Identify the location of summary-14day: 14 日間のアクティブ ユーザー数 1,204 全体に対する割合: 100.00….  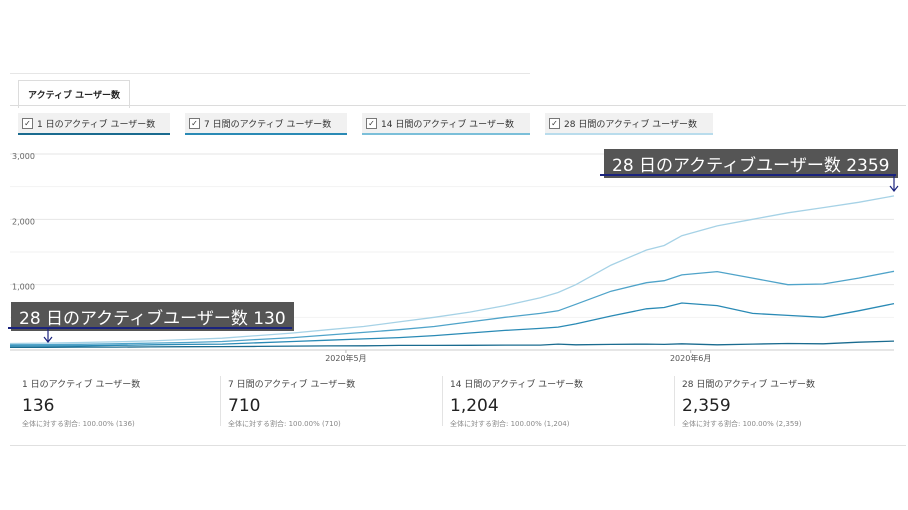
(550, 403).